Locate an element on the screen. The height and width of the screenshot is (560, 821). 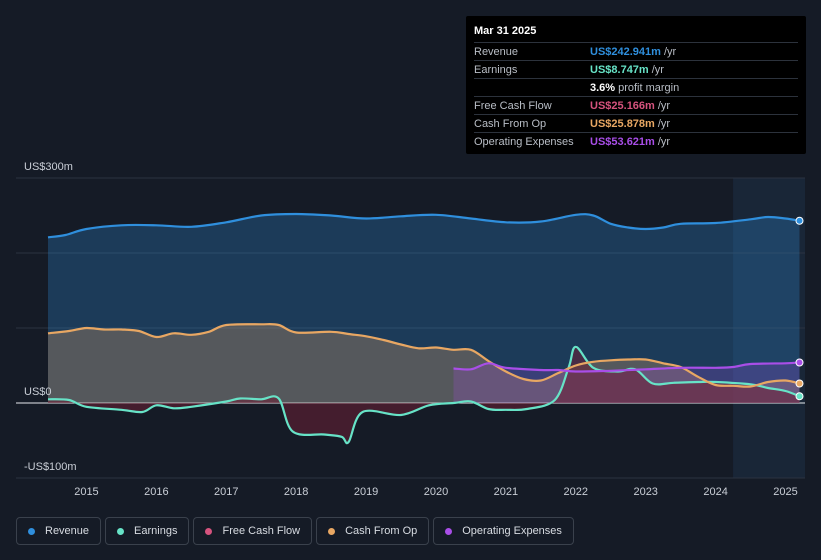
legend-item-operating-expenses: Operating Expenses is located at coordinates (503, 531).